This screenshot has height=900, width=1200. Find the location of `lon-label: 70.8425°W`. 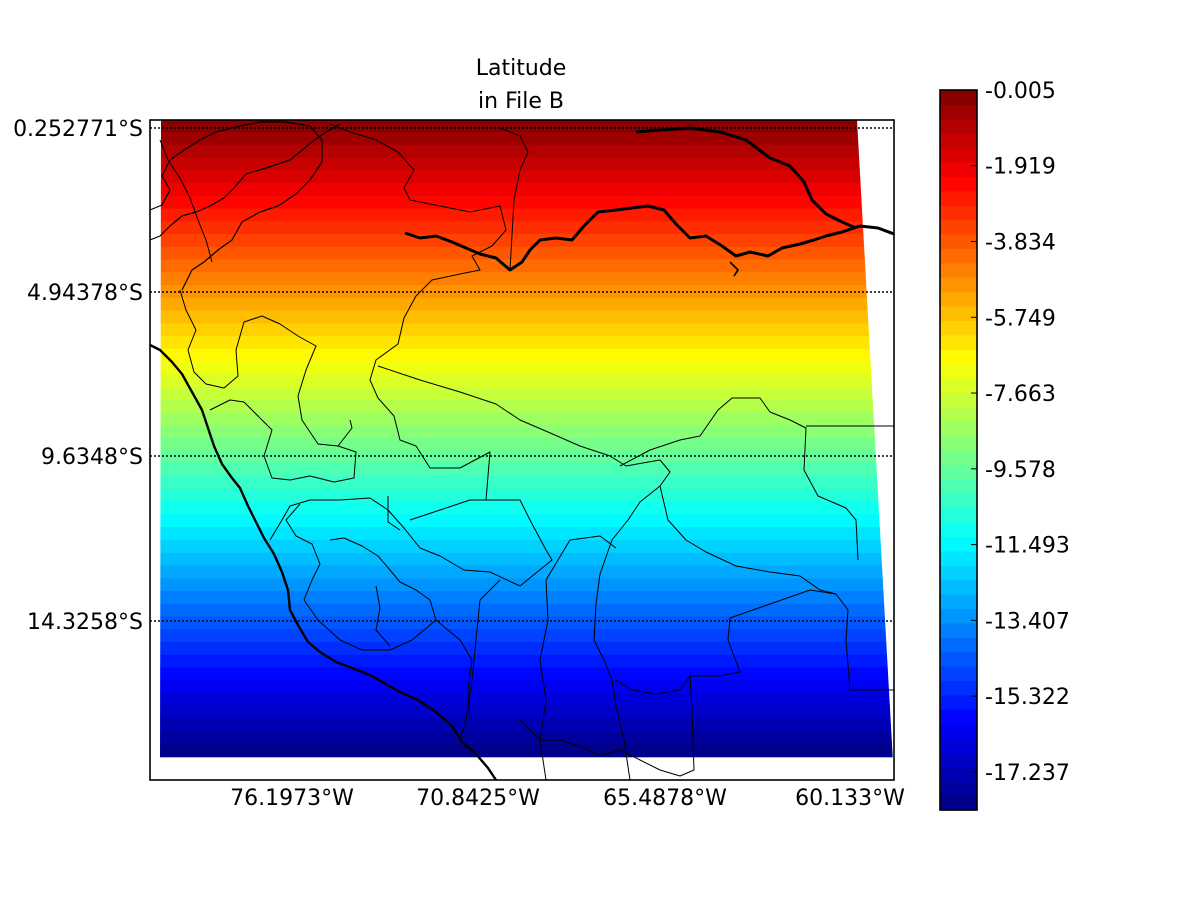

lon-label: 70.8425°W is located at coordinates (478, 798).